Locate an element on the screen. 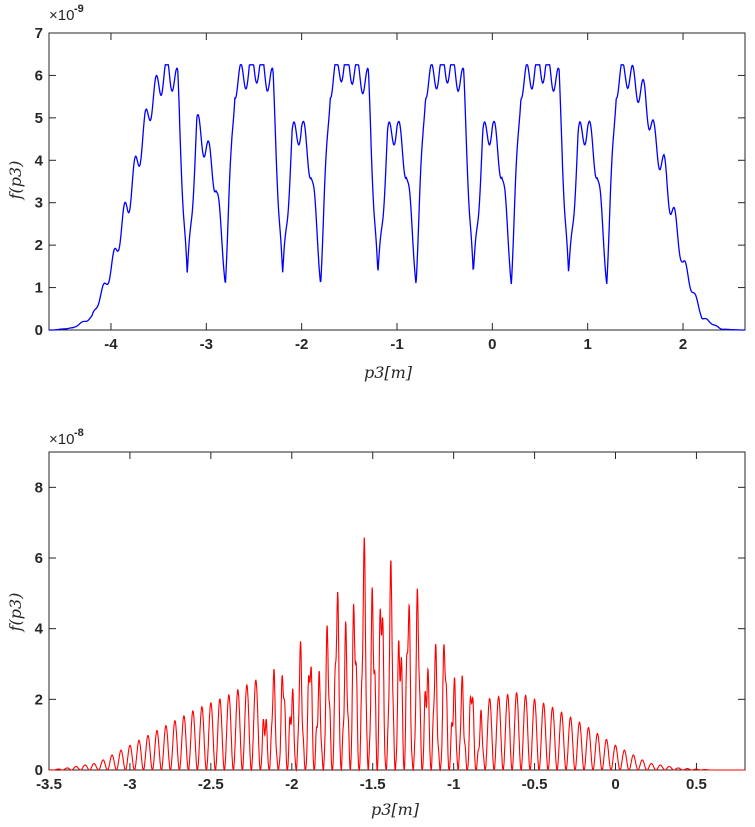  top-chart-y-axis-label: f(p3) is located at coordinates (15, 181).